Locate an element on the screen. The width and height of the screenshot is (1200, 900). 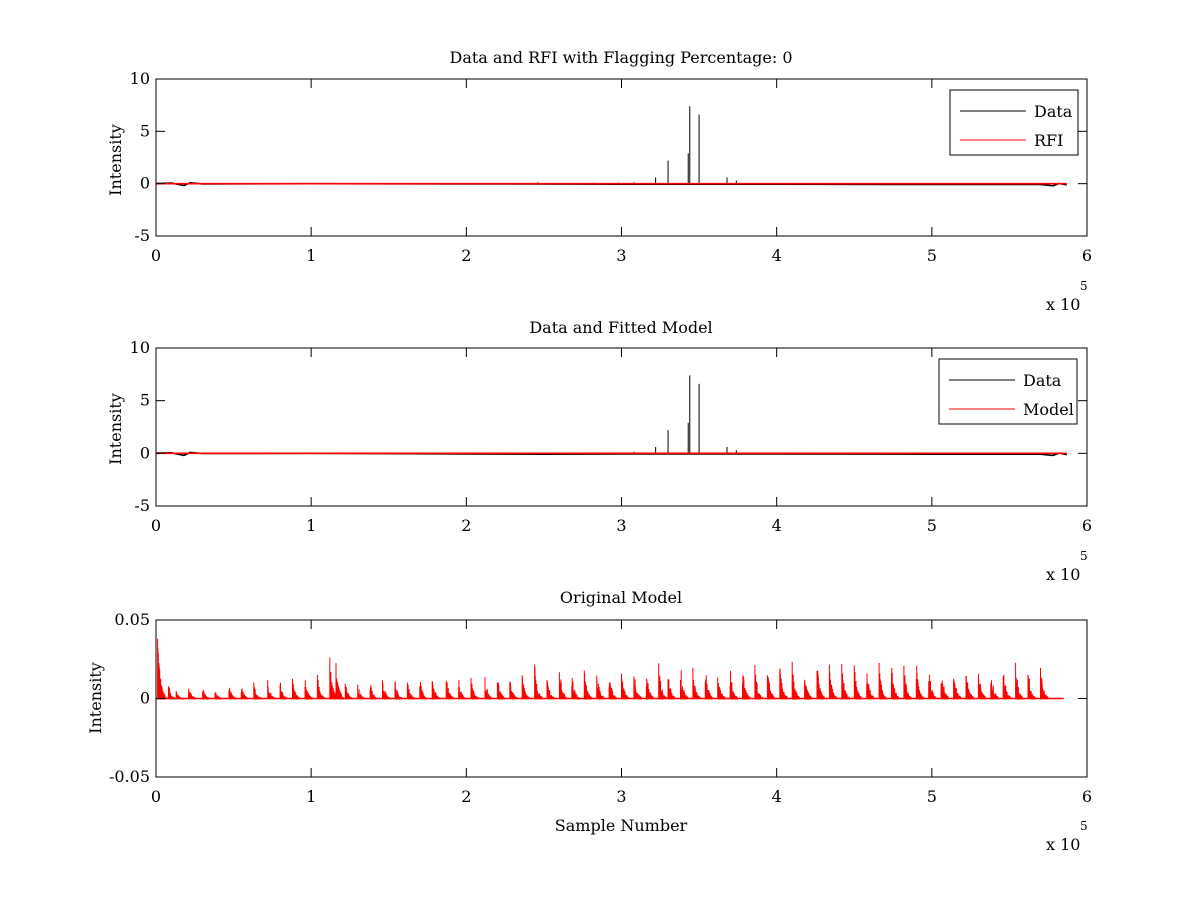
chart-title: Data and Fitted Model is located at coordinates (620, 327).